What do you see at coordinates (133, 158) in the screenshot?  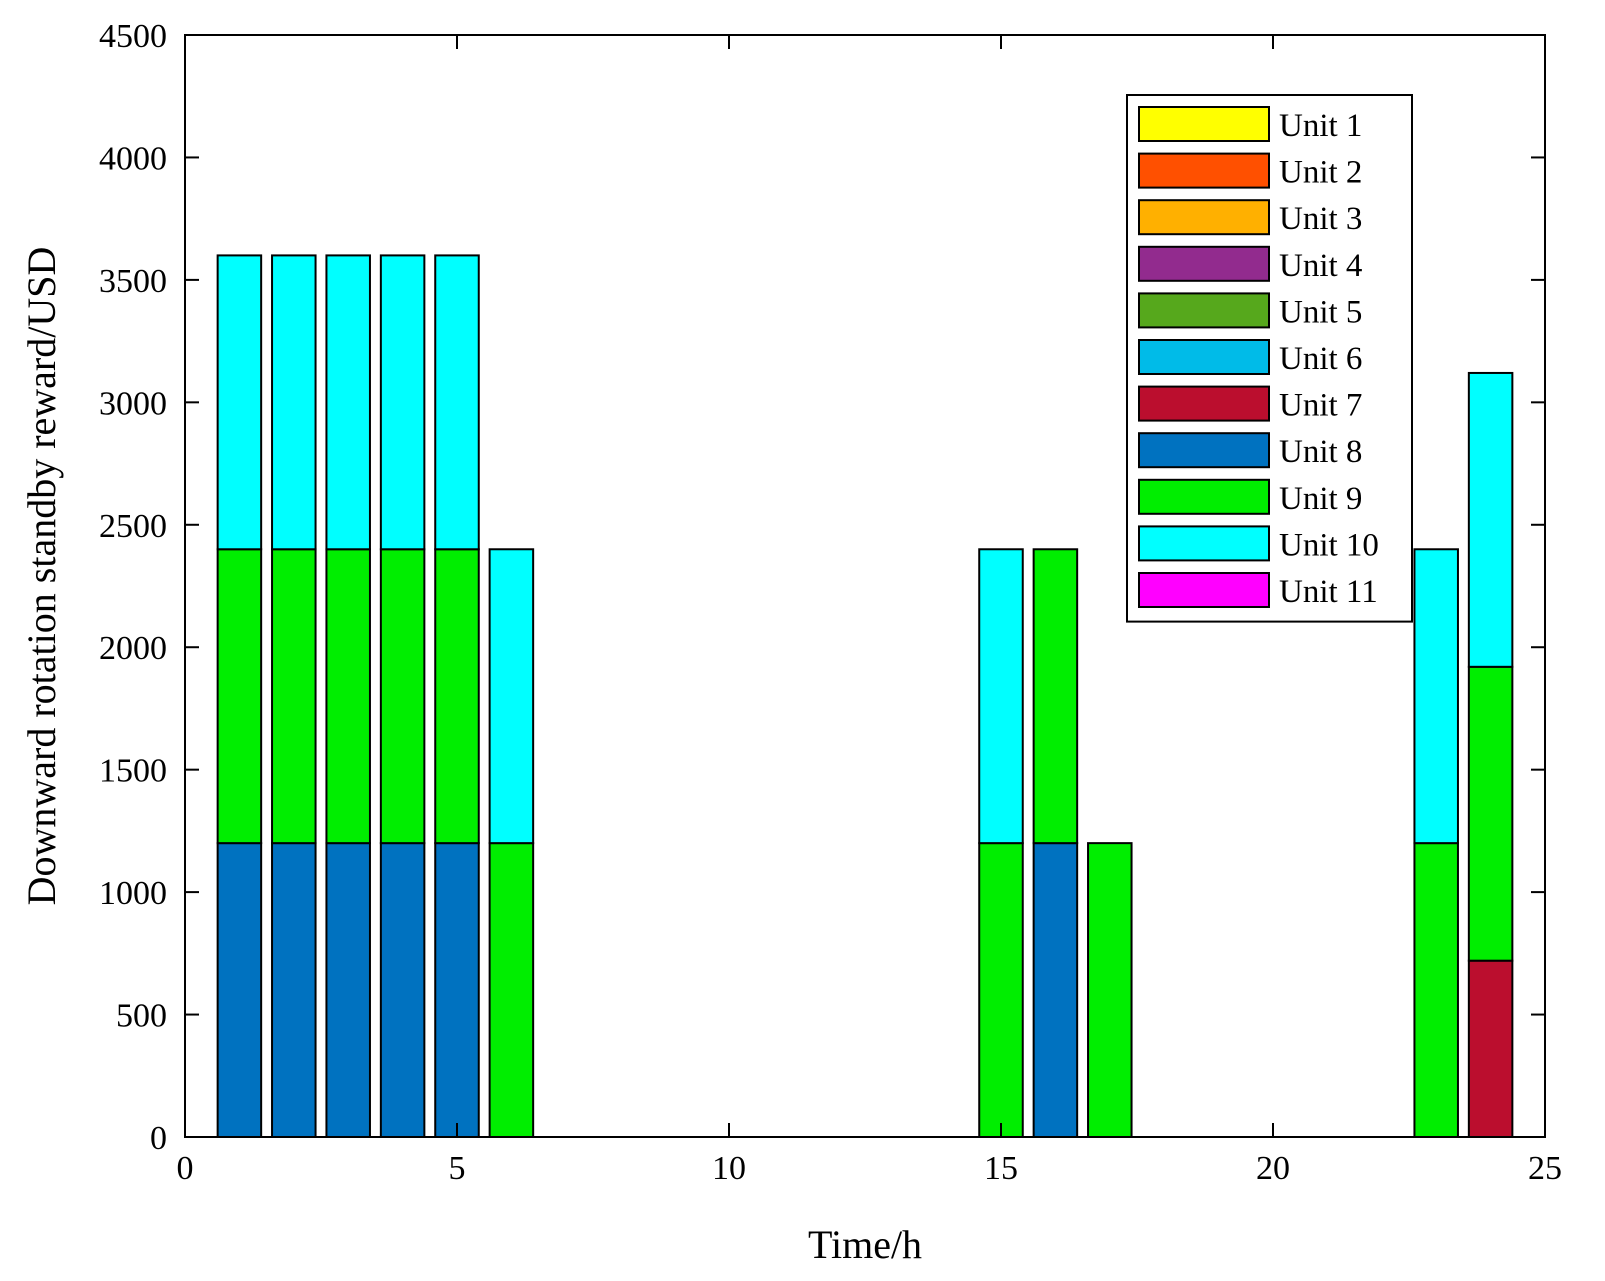 I see `y-tick-label: 4000` at bounding box center [133, 158].